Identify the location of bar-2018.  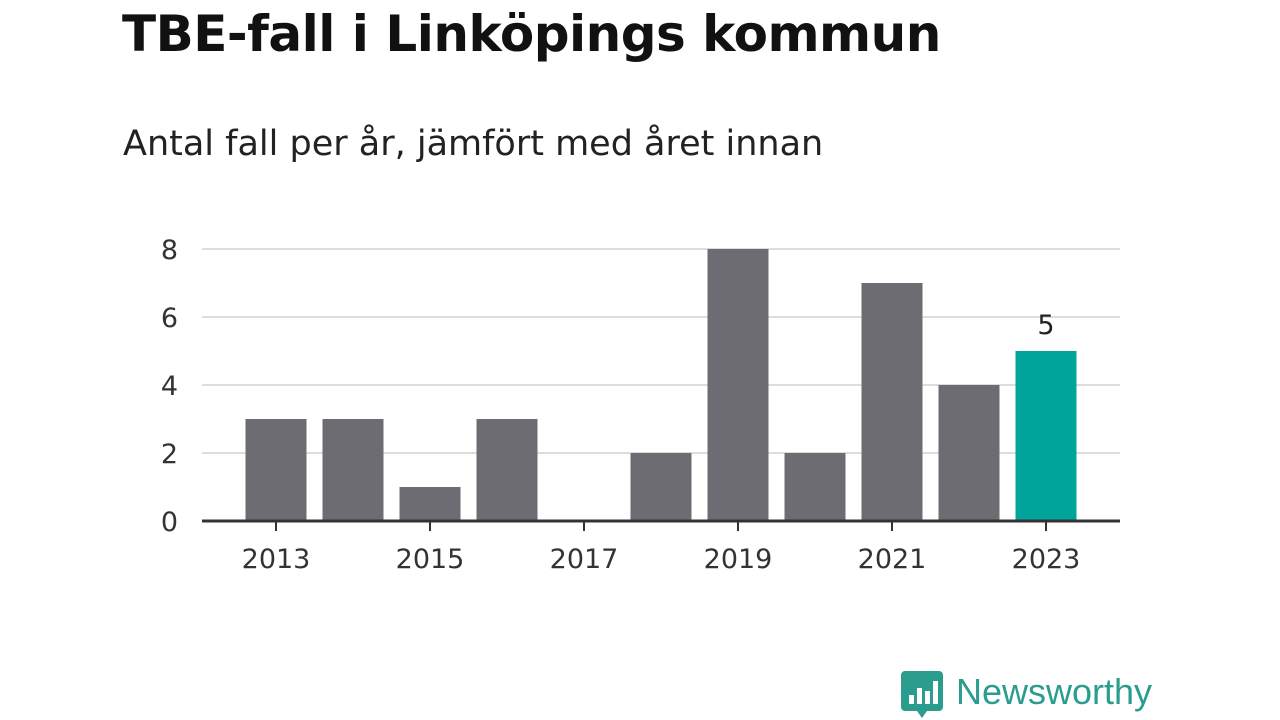
(661, 487).